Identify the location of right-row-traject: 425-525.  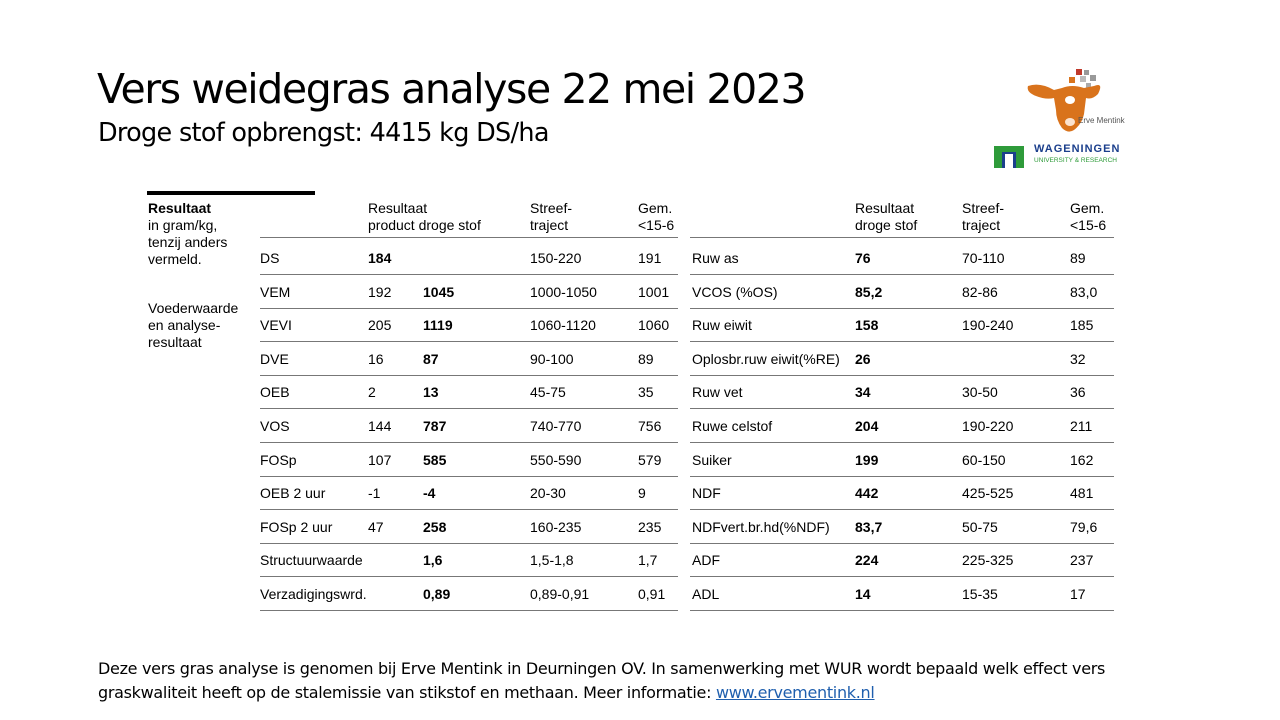
(988, 493).